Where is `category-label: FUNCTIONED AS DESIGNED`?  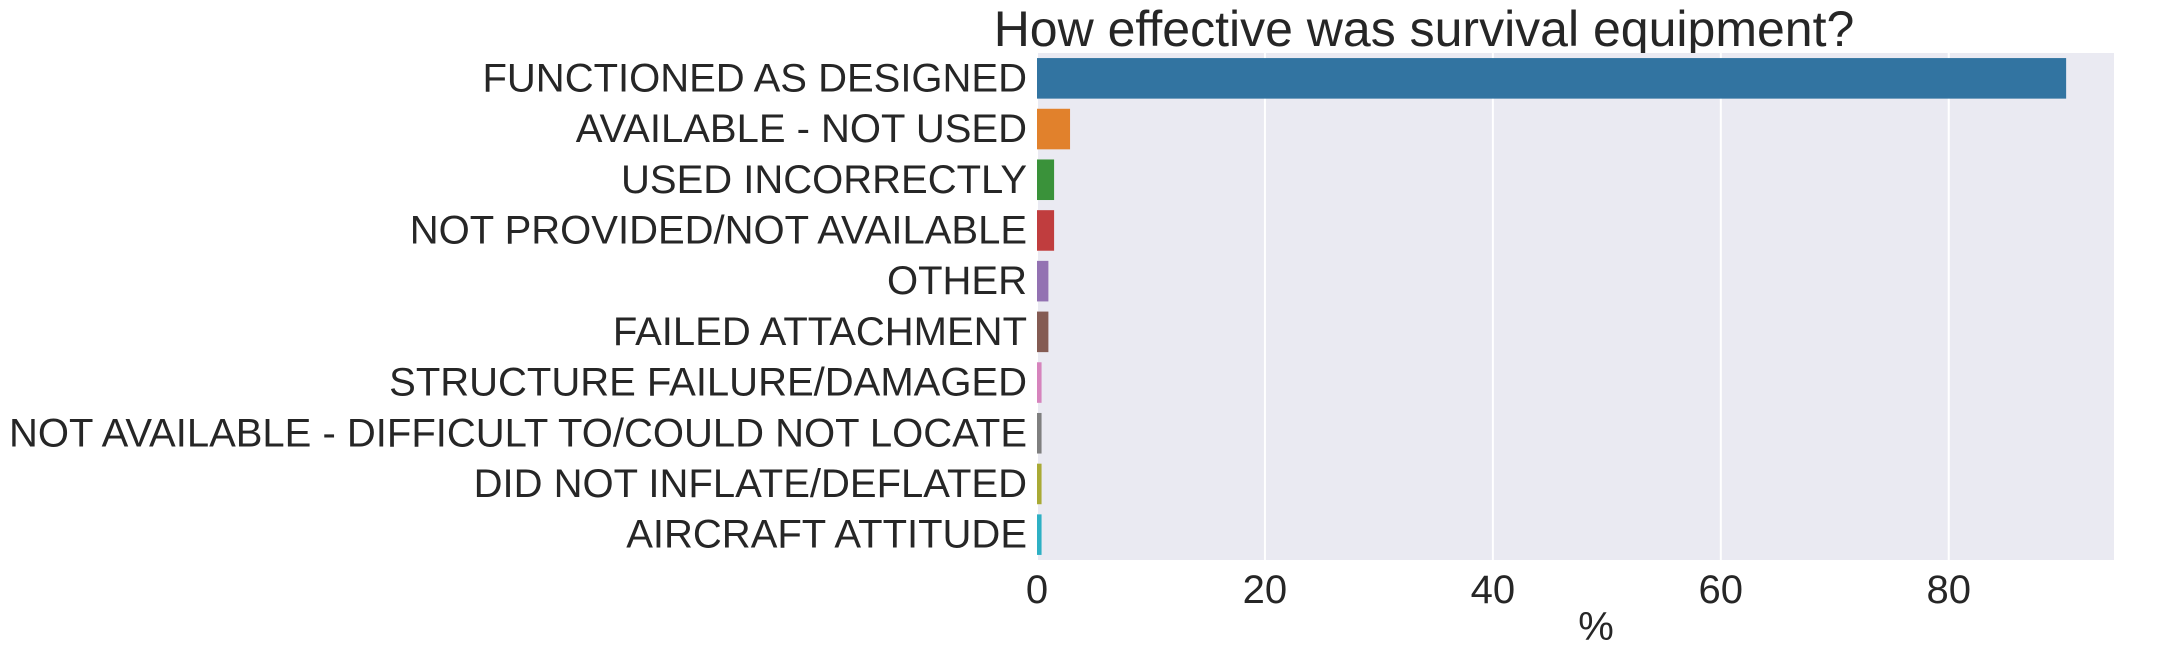 category-label: FUNCTIONED AS DESIGNED is located at coordinates (754, 78).